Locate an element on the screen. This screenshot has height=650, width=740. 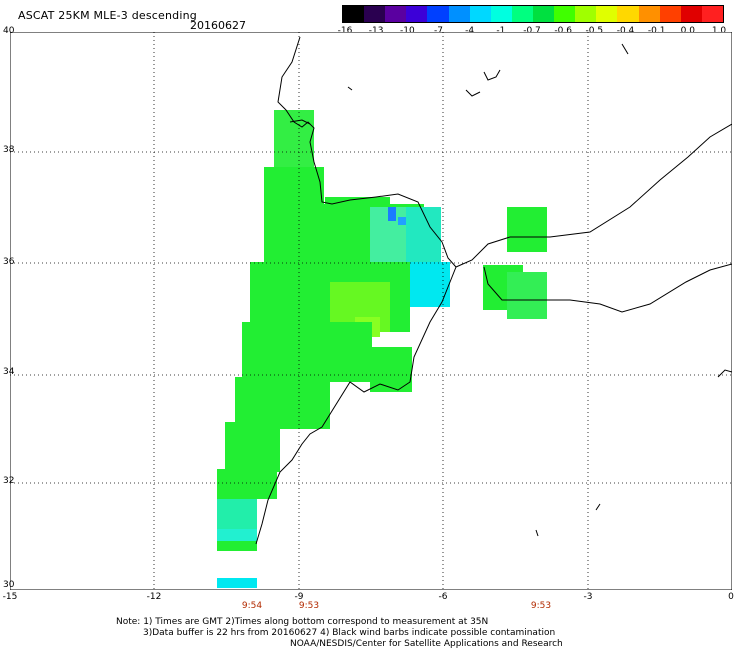
lon-label-neg3: -3 is located at coordinates (588, 597).